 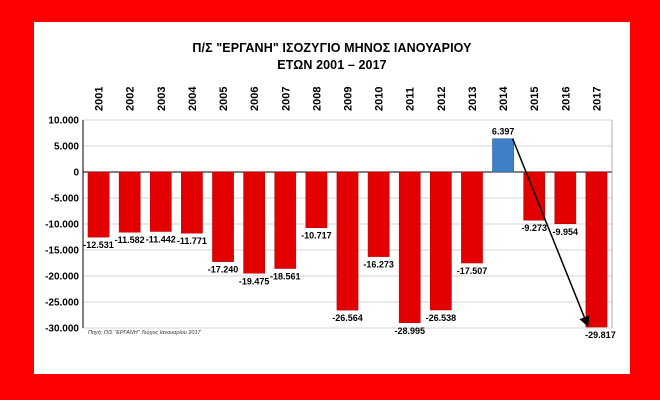 I want to click on y-tick-label: -10.000, so click(x=62, y=225).